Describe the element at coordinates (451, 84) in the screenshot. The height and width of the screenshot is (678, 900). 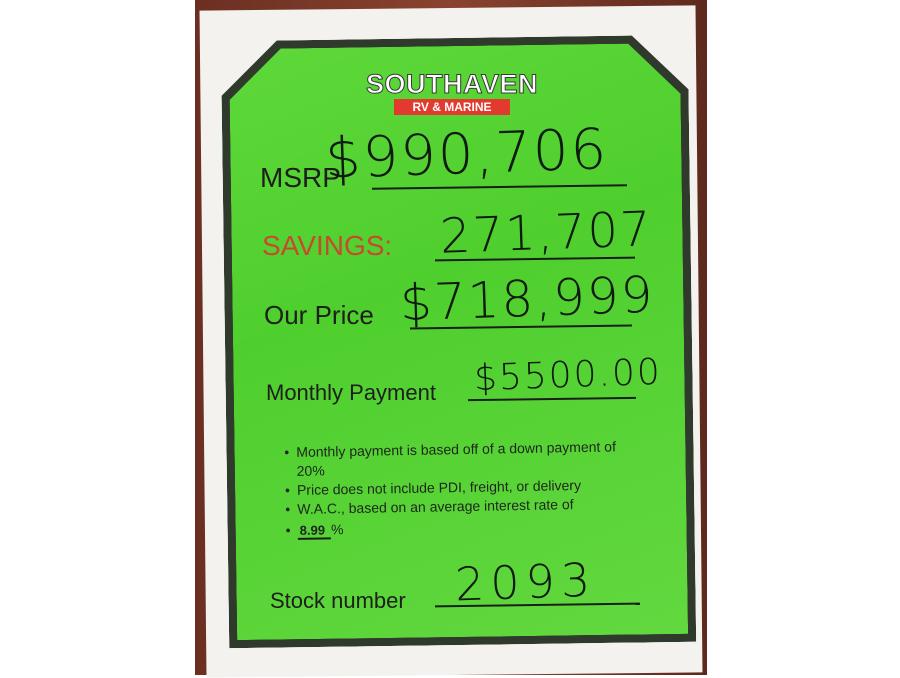
I see `logo-name: SOUTHAVEN` at that location.